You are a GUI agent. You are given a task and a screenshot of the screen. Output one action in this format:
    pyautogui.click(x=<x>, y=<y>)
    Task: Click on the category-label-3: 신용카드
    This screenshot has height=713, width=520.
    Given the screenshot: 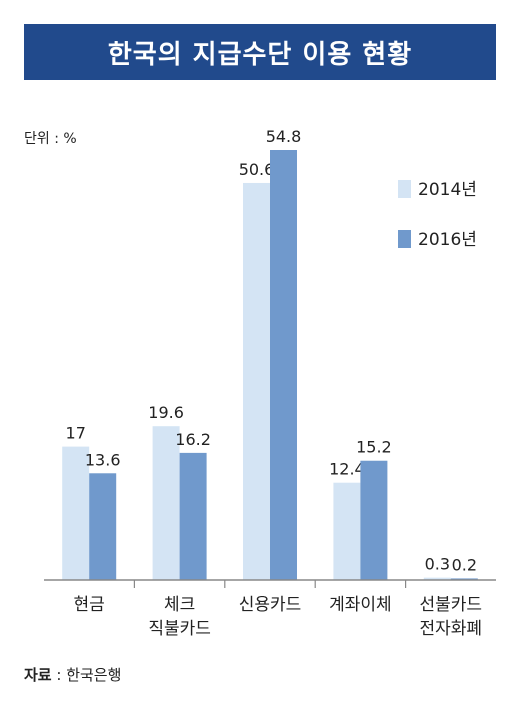 What is the action you would take?
    pyautogui.click(x=270, y=605)
    